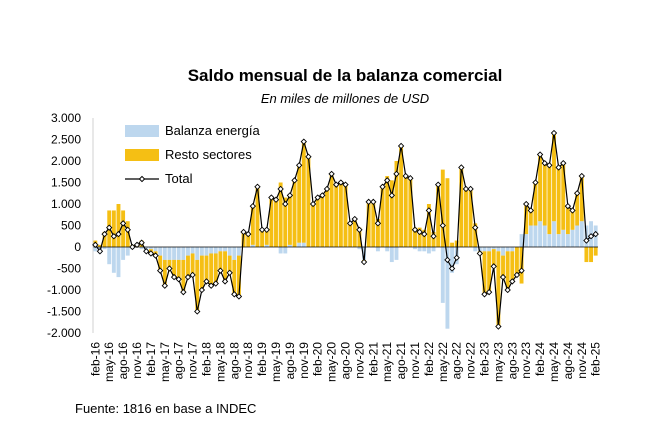 This screenshot has width=651, height=436. What do you see at coordinates (66, 204) in the screenshot?
I see `y-tick-label: 1.000` at bounding box center [66, 204].